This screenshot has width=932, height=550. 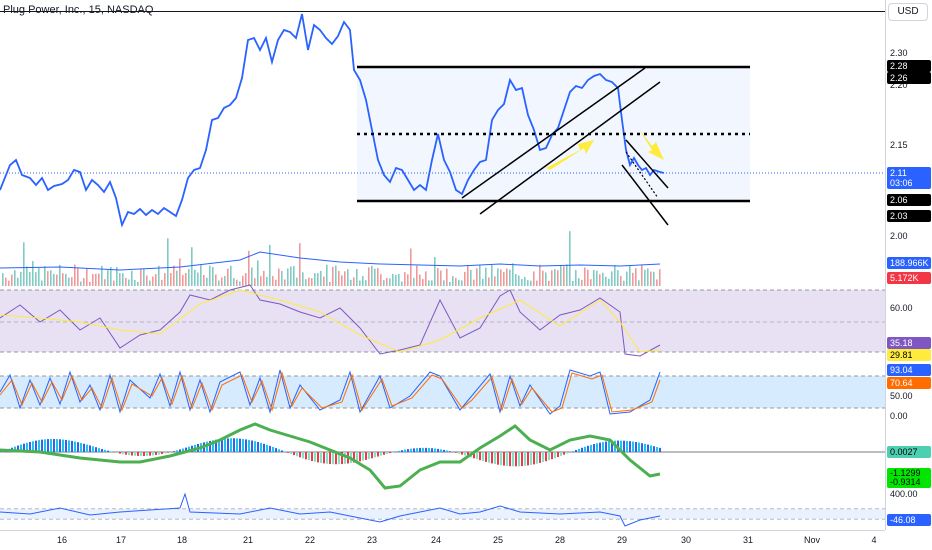 I want to click on volume-ma-tag: 5.172K, so click(x=909, y=278).